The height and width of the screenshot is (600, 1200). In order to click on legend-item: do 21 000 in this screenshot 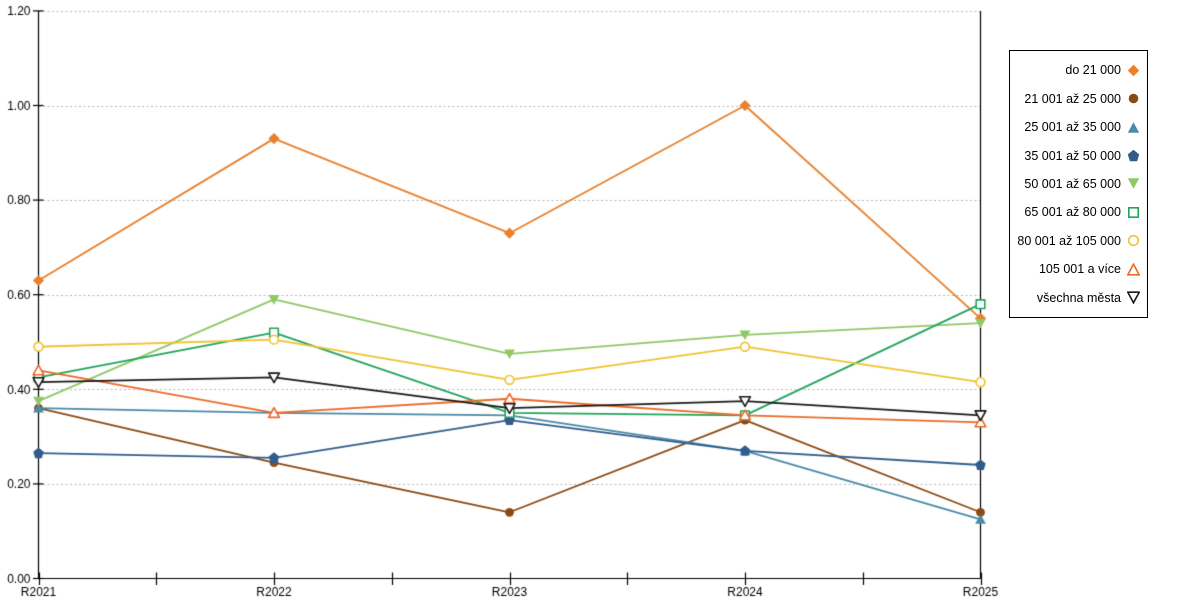, I will do `click(1078, 70)`.